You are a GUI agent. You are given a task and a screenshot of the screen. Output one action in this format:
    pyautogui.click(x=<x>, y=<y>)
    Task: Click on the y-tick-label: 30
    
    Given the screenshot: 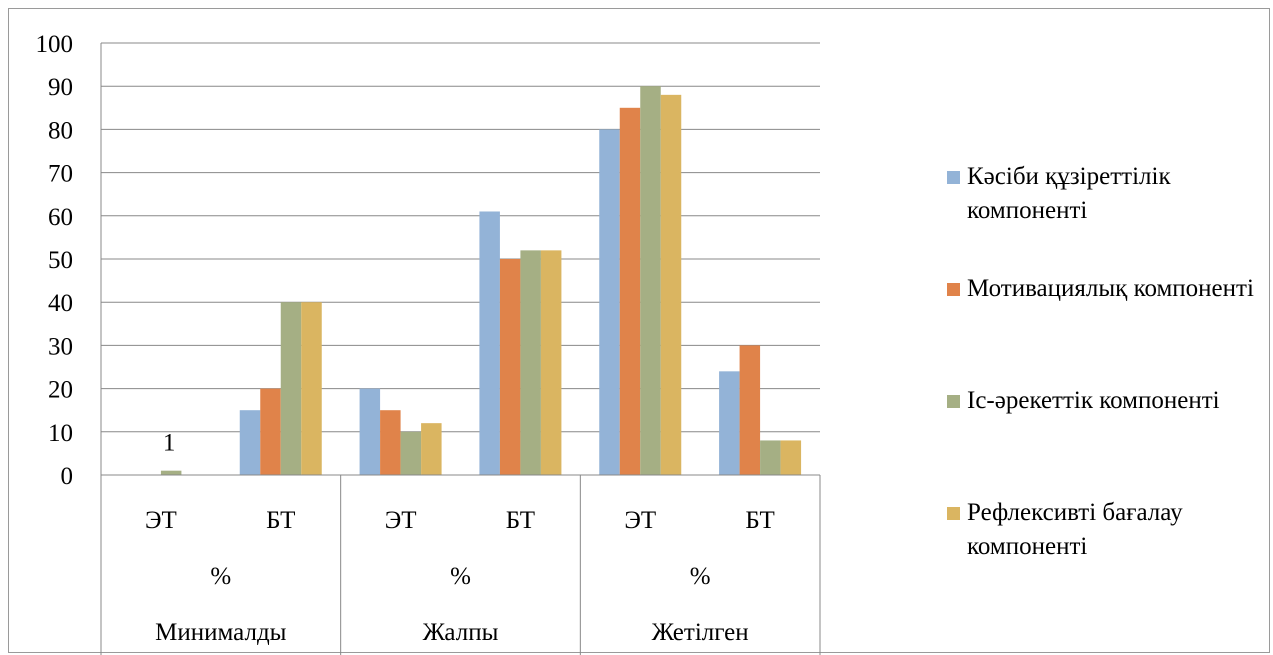 What is the action you would take?
    pyautogui.click(x=60, y=346)
    